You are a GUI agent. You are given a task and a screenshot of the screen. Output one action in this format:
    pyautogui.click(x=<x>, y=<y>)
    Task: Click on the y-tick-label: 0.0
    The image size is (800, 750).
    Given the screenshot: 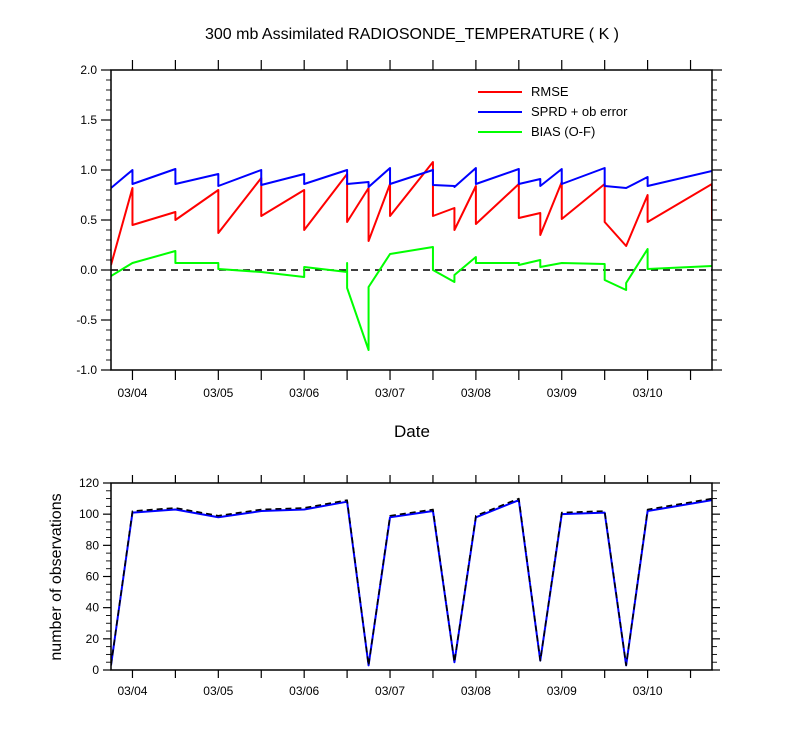 What is the action you would take?
    pyautogui.click(x=88, y=270)
    